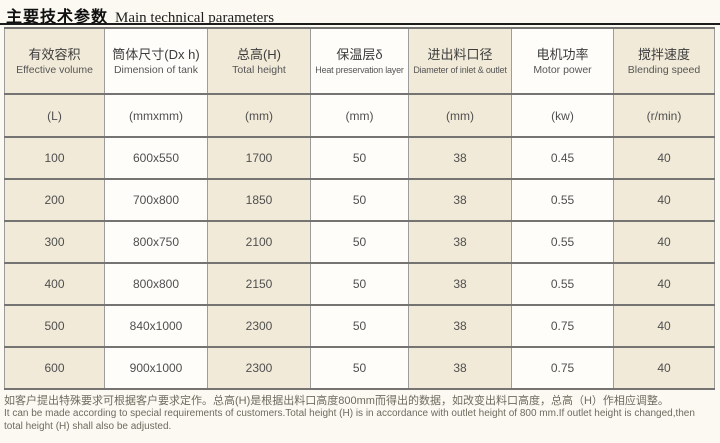 The image size is (720, 443). What do you see at coordinates (360, 13) in the screenshot?
I see `page-title: 主要技术参数 Main technical parameters` at bounding box center [360, 13].